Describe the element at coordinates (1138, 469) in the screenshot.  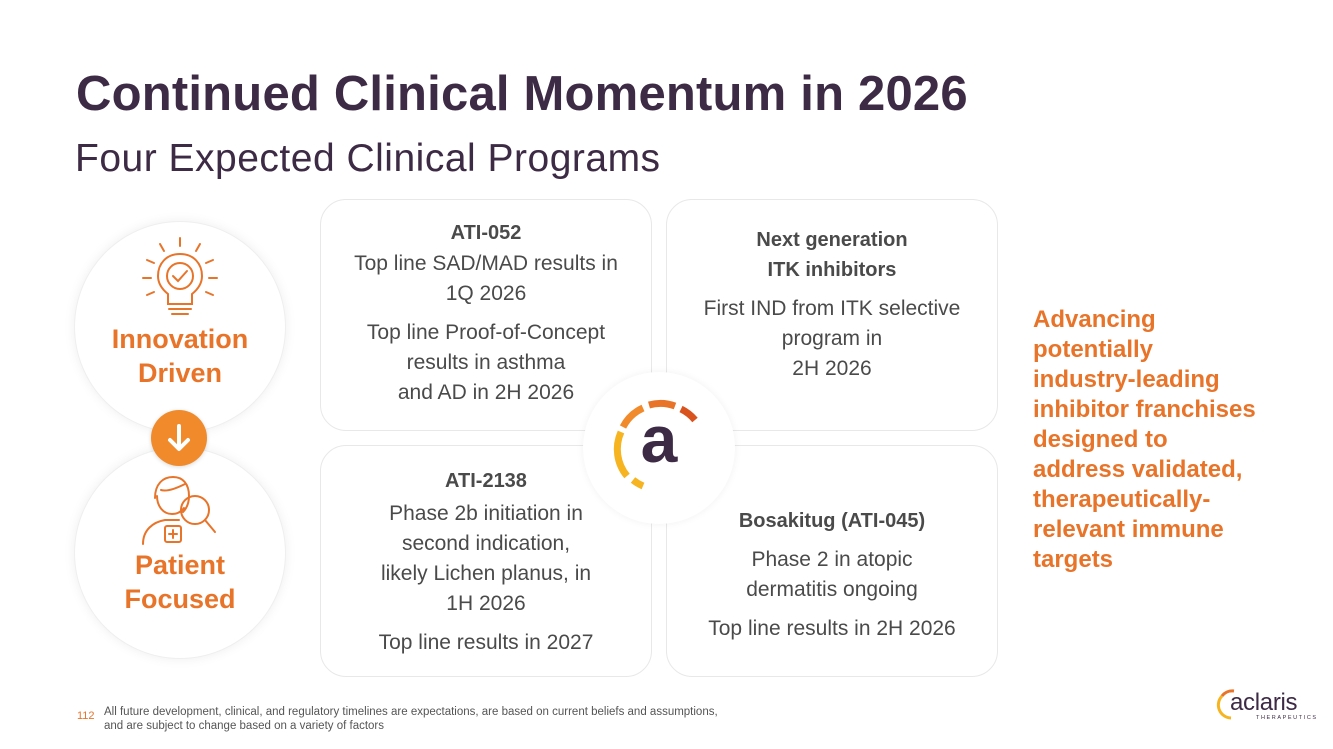
I see `sidebar-line: address validated,` at that location.